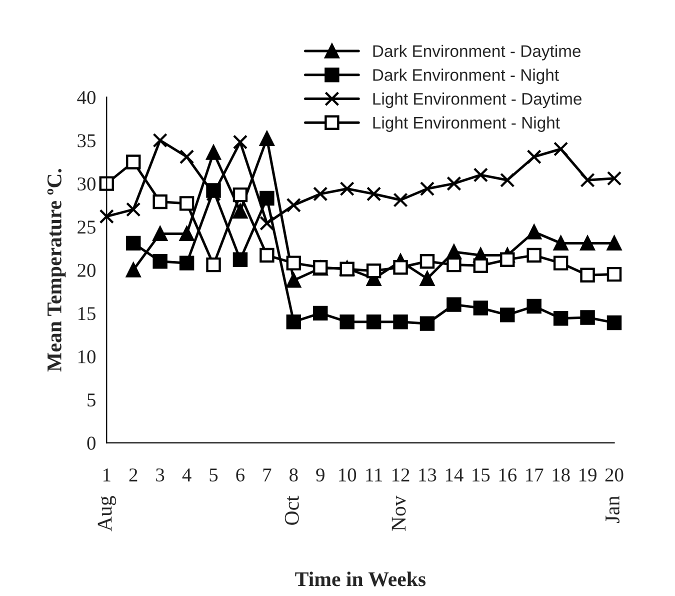  Describe the element at coordinates (87, 270) in the screenshot. I see `y-tick-label: 20` at that location.